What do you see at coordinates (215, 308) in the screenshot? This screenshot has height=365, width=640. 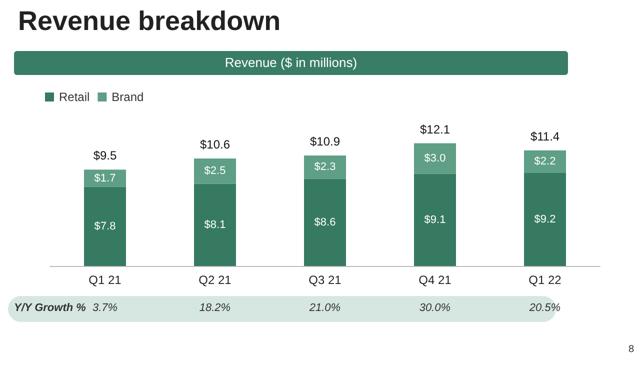 I see `text: 18.2%` at bounding box center [215, 308].